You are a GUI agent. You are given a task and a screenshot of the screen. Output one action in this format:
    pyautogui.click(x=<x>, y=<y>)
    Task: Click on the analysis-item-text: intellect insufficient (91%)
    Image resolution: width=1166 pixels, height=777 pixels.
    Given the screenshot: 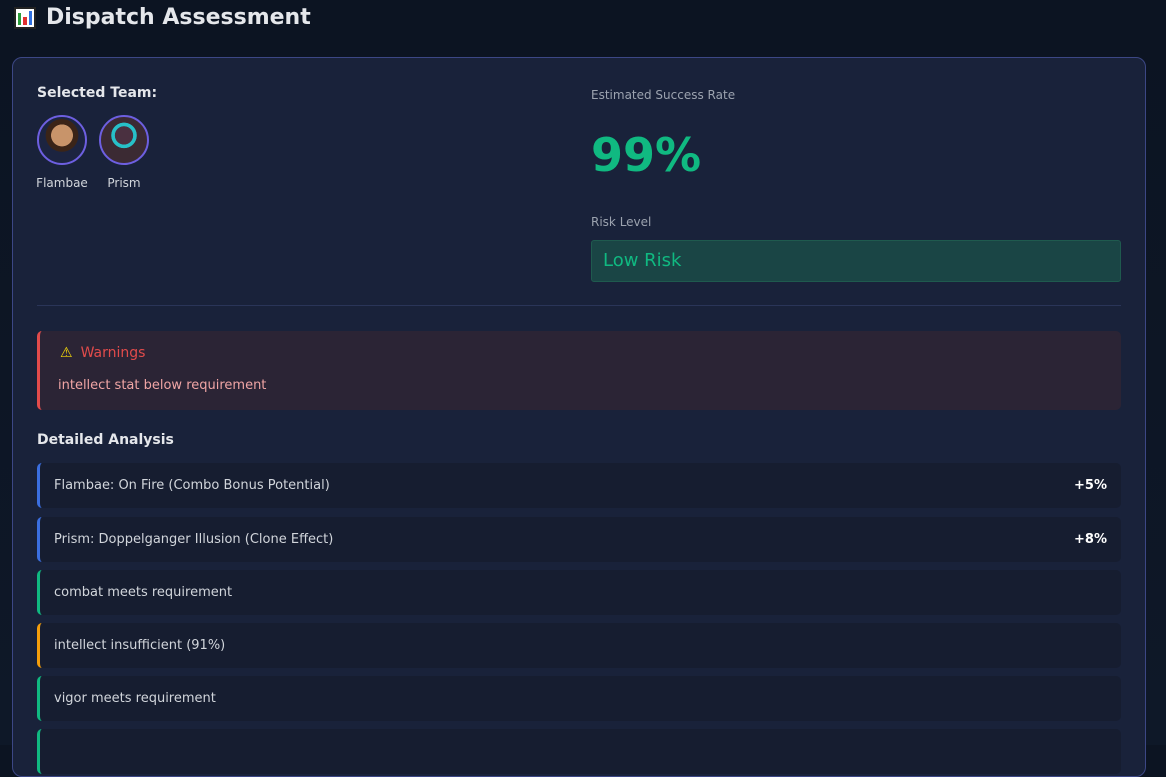 What is the action you would take?
    pyautogui.click(x=140, y=645)
    